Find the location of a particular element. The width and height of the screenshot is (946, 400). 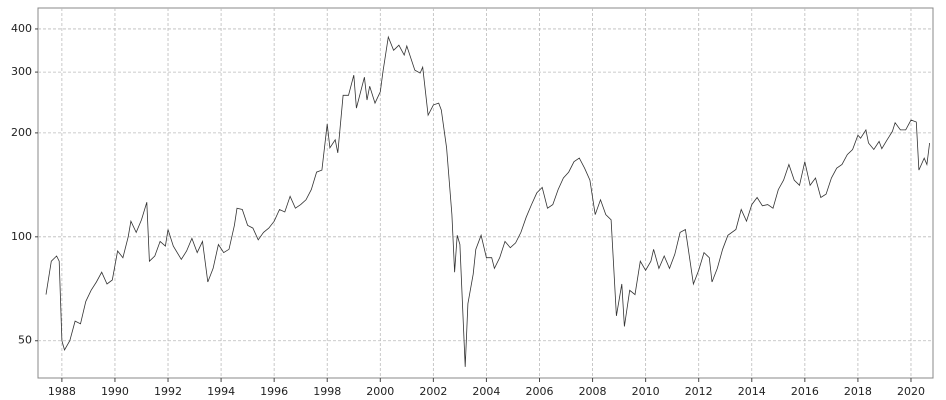

x-tick-label: 1992 is located at coordinates (168, 391).